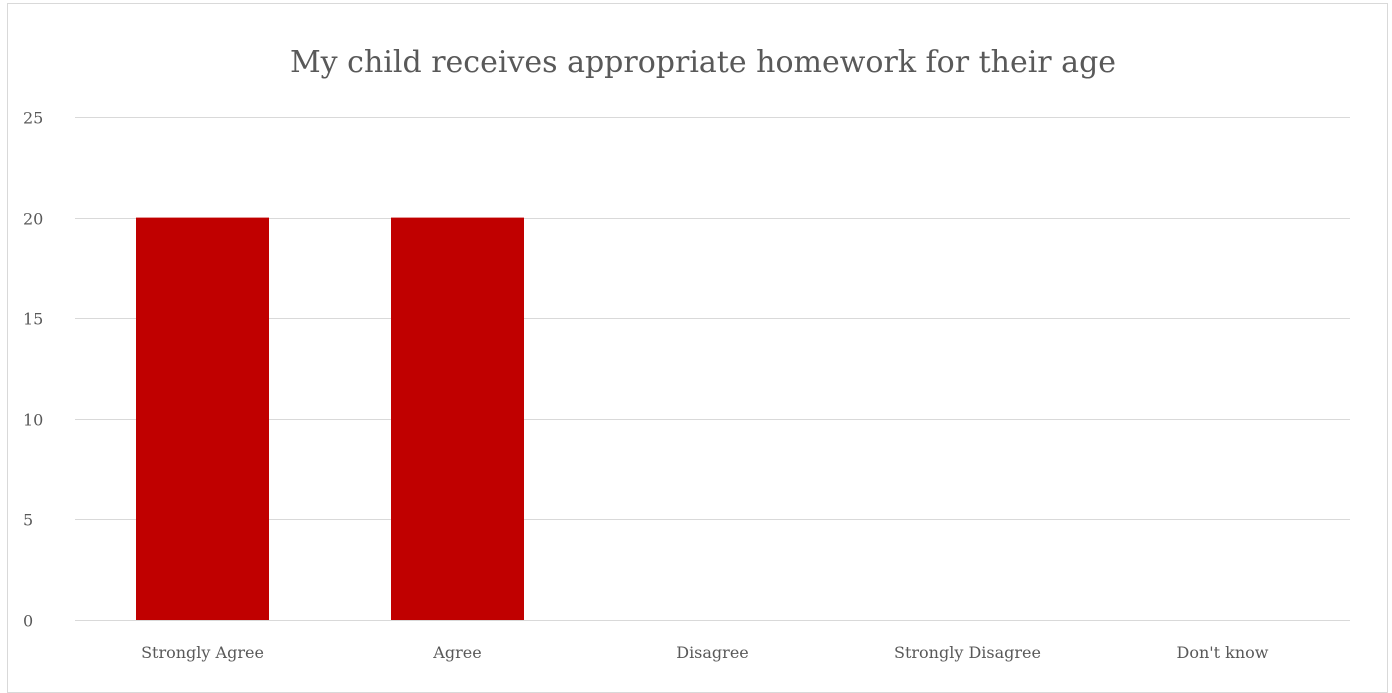 The height and width of the screenshot is (693, 1392). I want to click on y-tick-label: 25, so click(33, 118).